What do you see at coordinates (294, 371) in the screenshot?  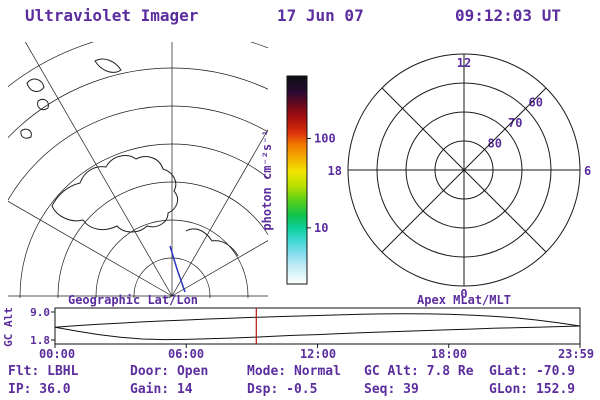 I see `status-mode: Mode: Normal` at bounding box center [294, 371].